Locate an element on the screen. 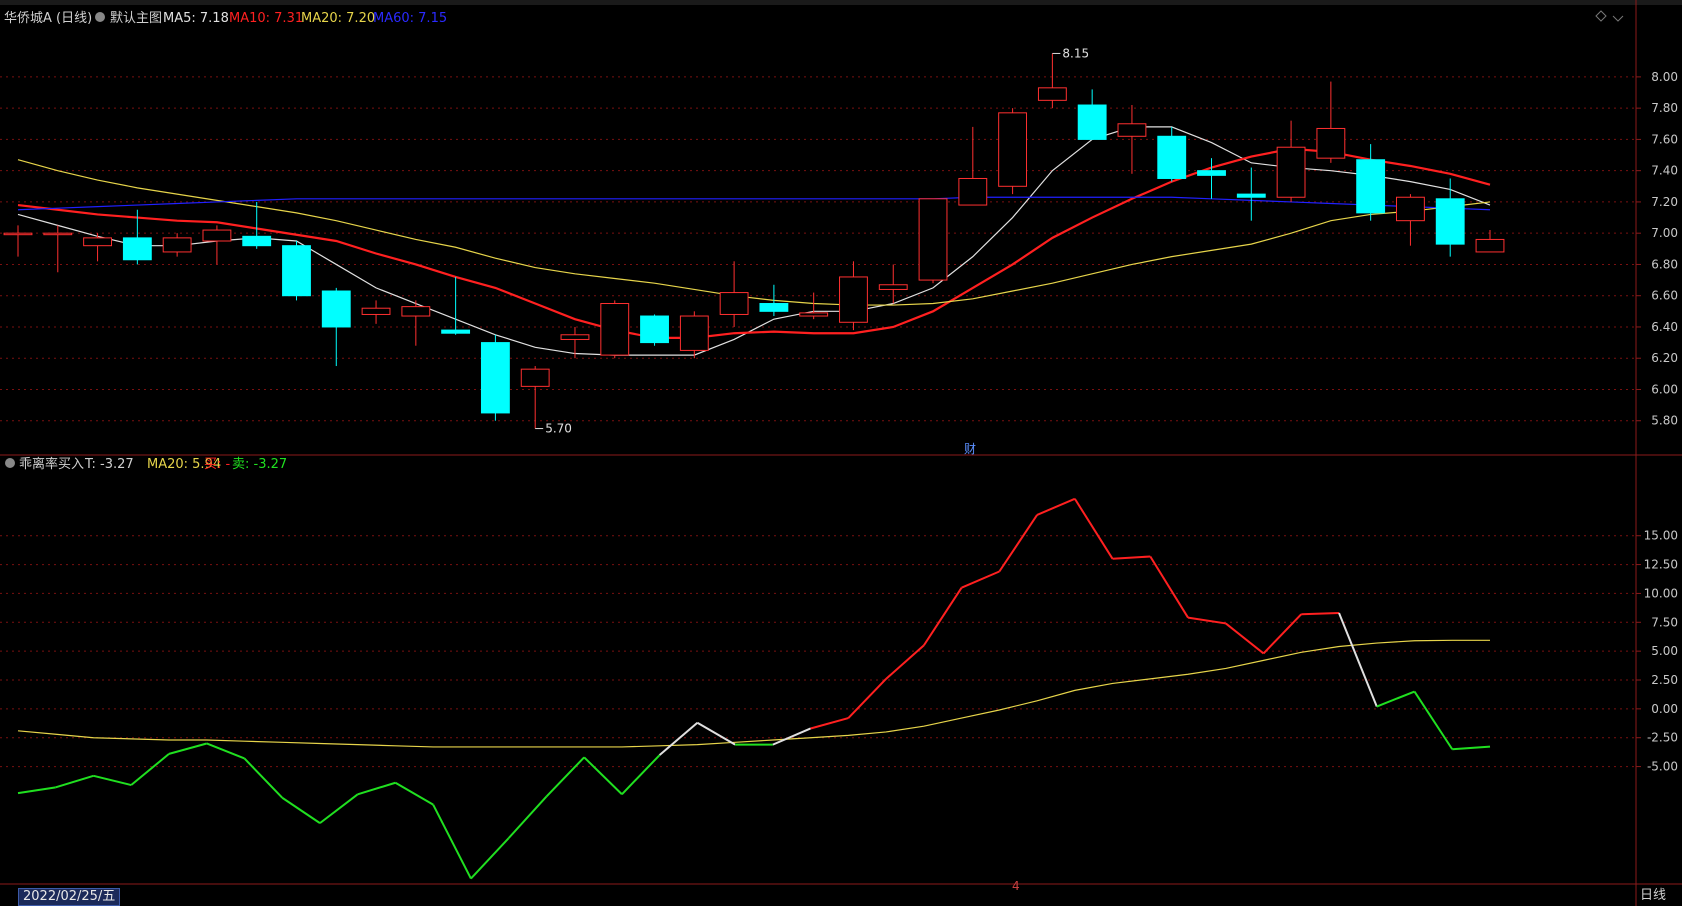 This screenshot has width=1682, height=906. period-label: 日线 is located at coordinates (1653, 895).